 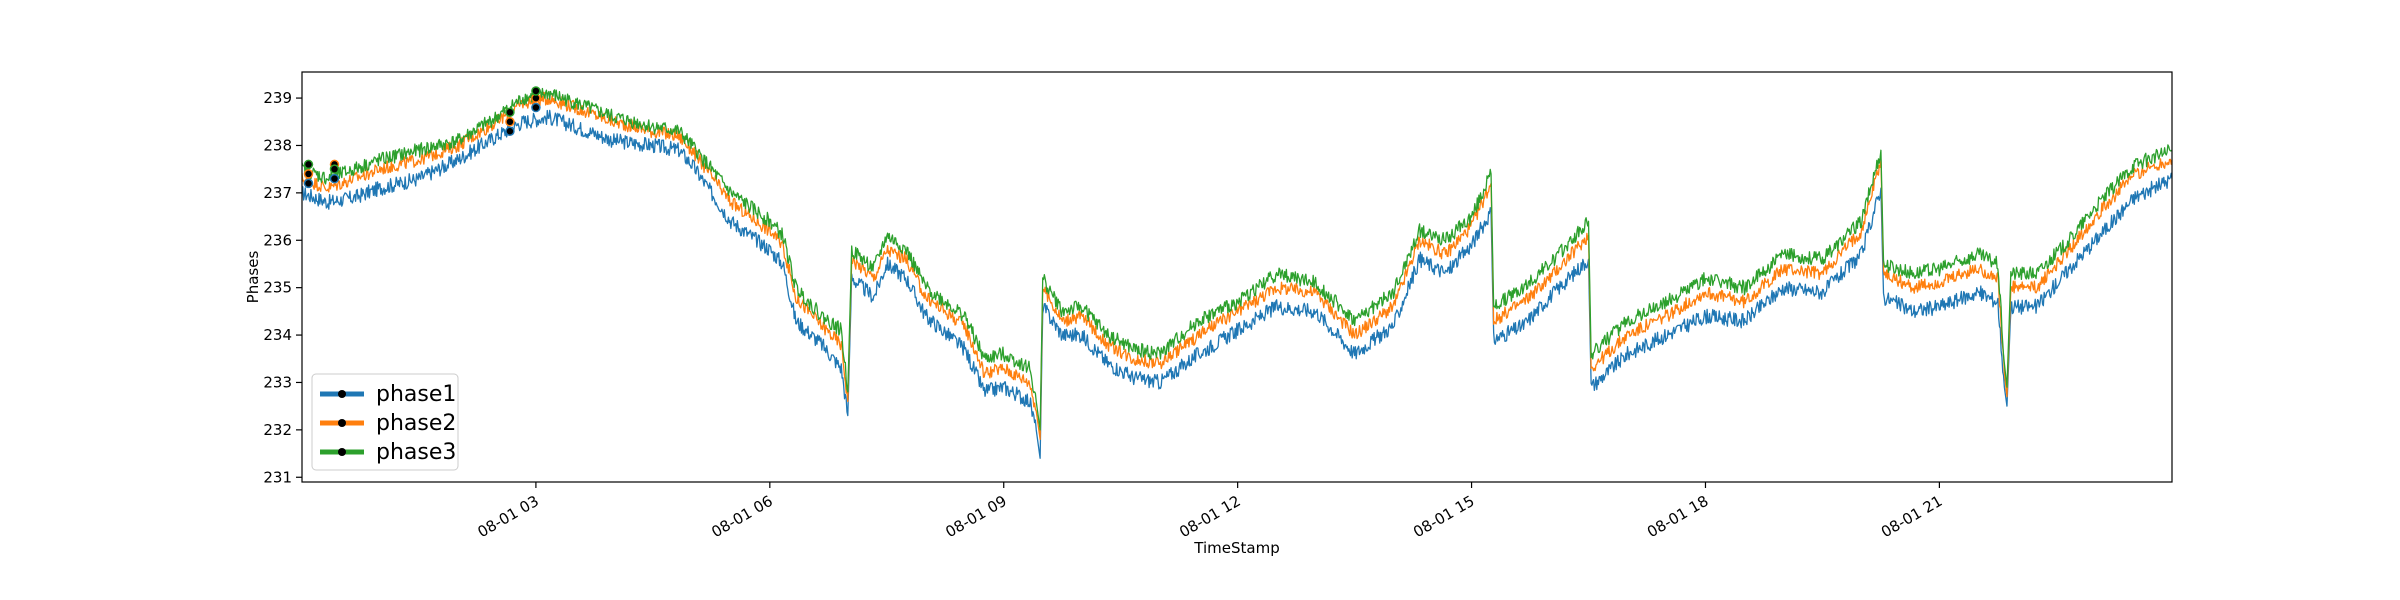 I want to click on y-axis-label: Phases, so click(x=253, y=277).